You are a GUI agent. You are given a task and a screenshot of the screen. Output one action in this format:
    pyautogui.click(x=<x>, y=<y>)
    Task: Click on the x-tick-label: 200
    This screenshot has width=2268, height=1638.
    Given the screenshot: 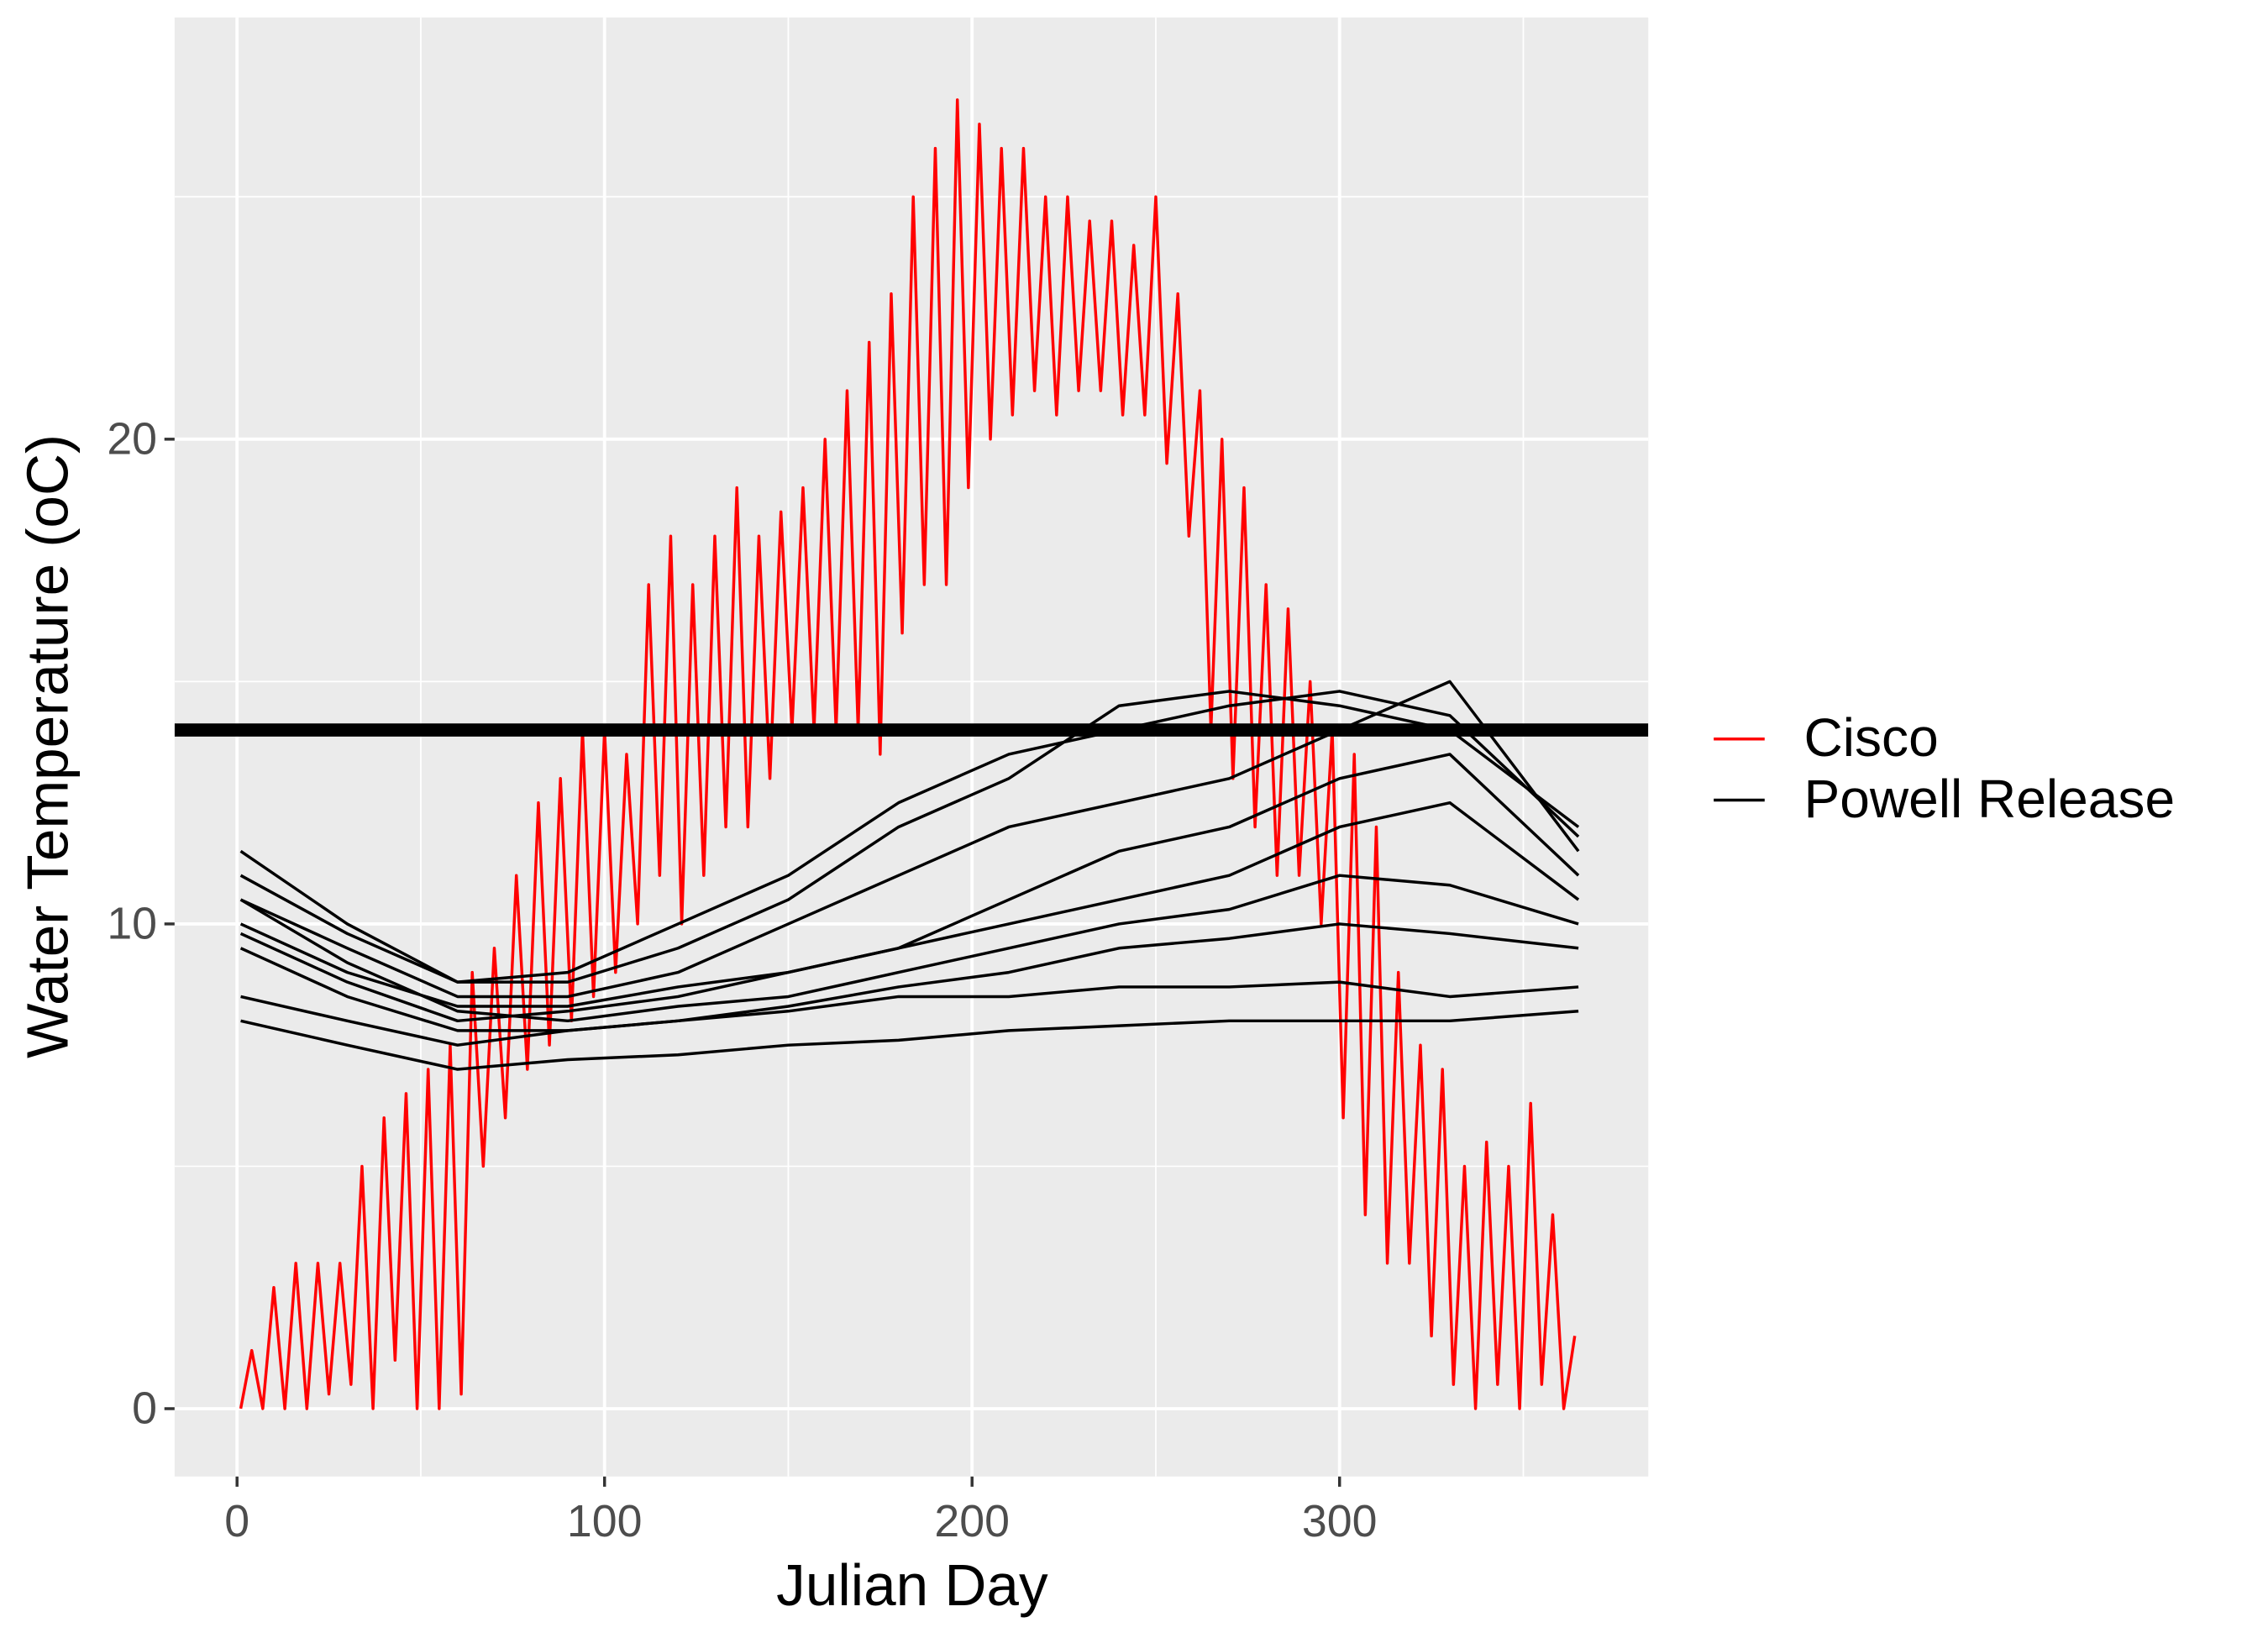 What is the action you would take?
    pyautogui.click(x=972, y=1521)
    